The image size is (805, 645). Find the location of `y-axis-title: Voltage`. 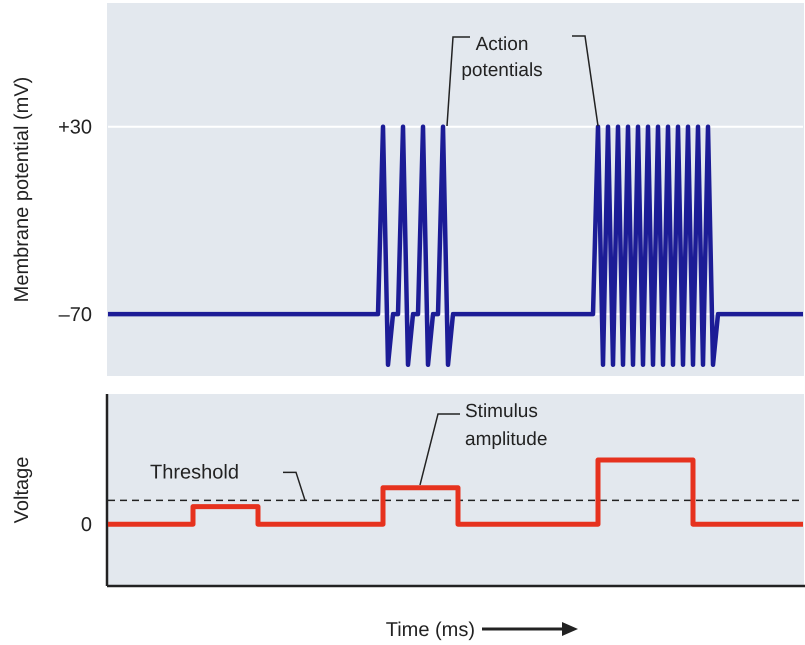

y-axis-title: Voltage is located at coordinates (22, 490).